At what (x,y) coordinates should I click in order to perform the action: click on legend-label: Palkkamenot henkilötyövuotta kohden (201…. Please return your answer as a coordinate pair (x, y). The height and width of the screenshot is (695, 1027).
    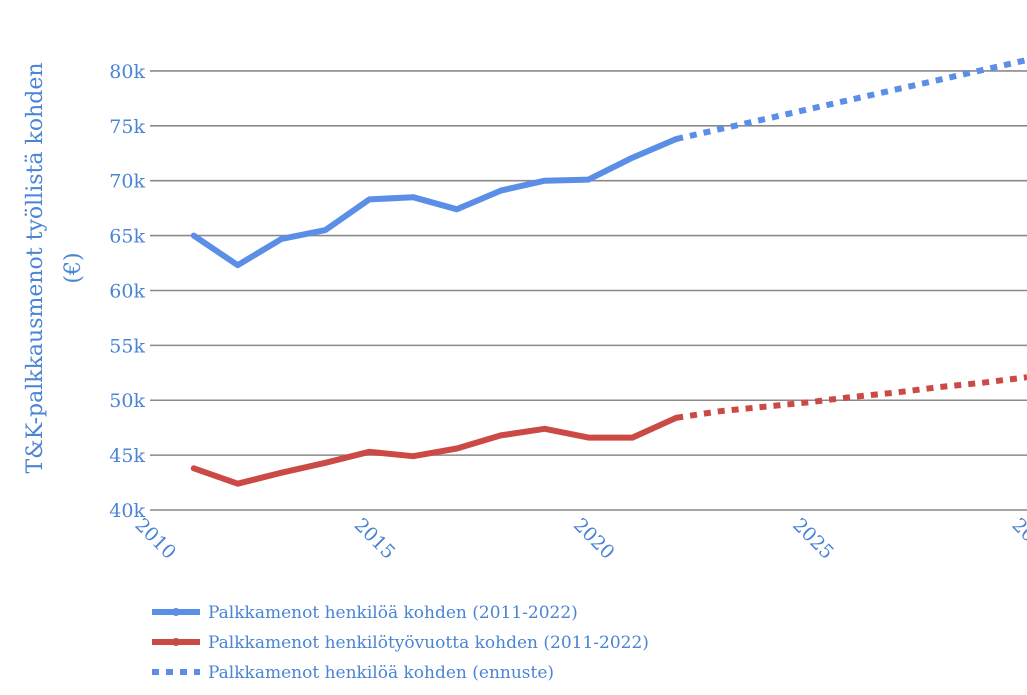
    Looking at the image, I should click on (428, 643).